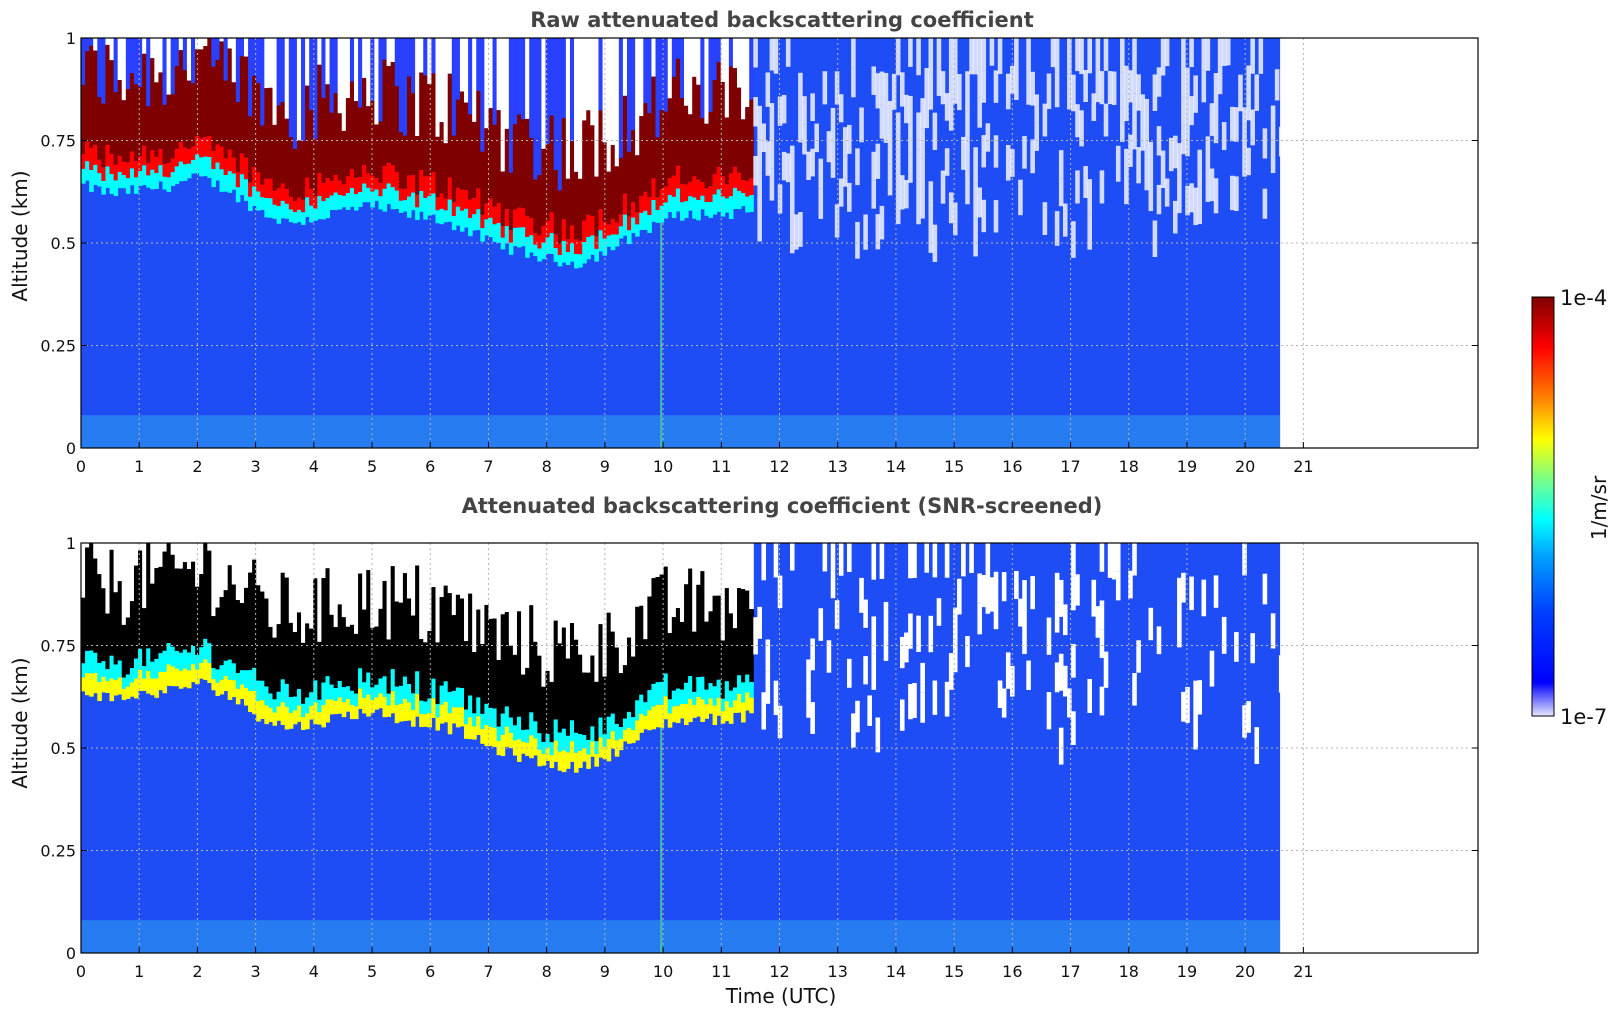  I want to click on y-tick-label: 0, so click(71, 953).